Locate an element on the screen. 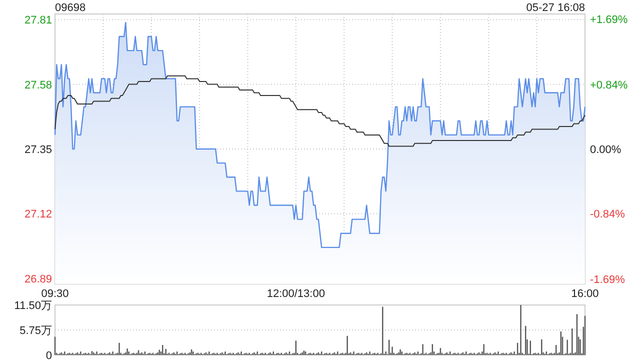 This screenshot has height=360, width=640. x-tick-label: 09:30 is located at coordinates (55, 294).